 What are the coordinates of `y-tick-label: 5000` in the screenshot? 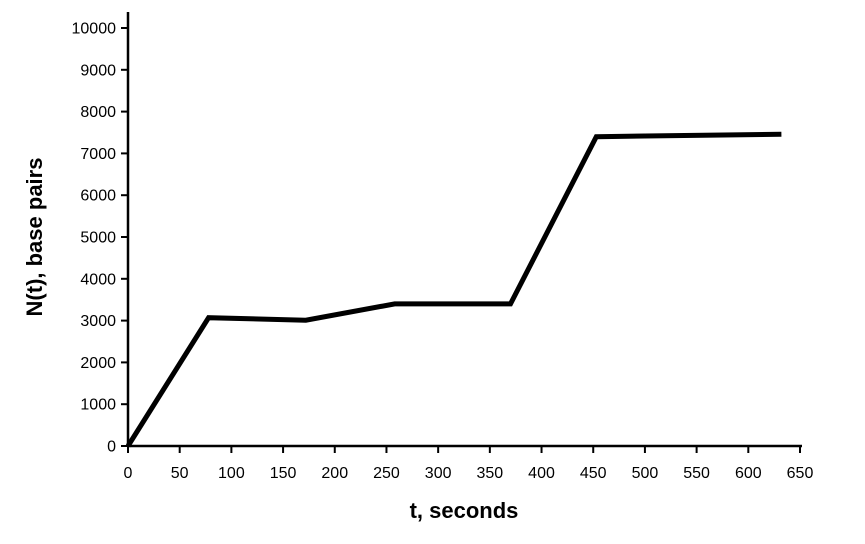 It's located at (98, 238).